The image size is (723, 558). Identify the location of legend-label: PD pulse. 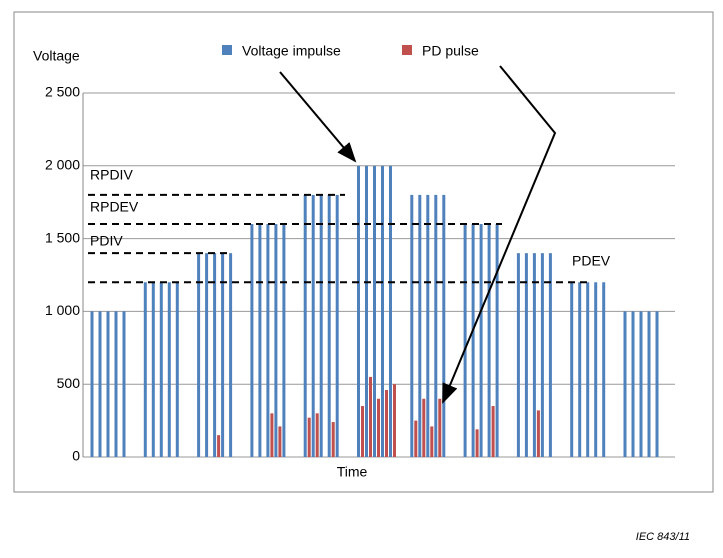
(450, 51).